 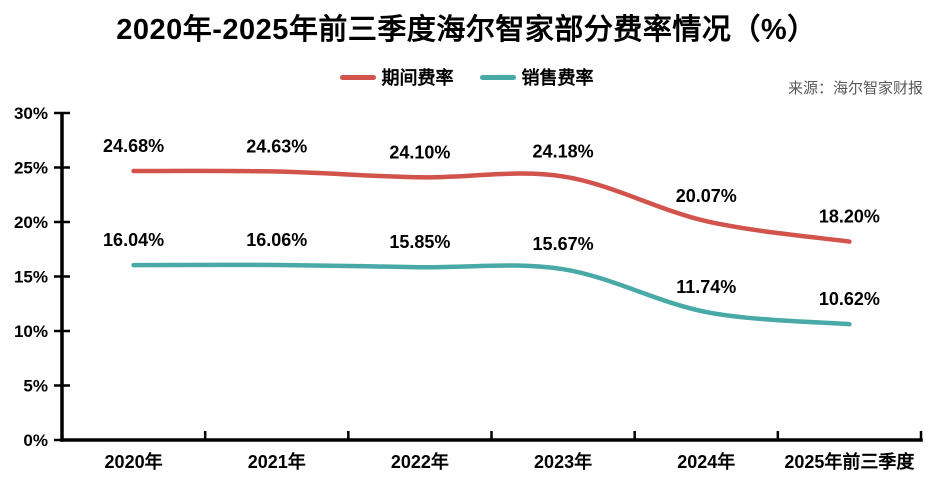 I want to click on series-line-selling-expense-ratio, so click(x=491, y=294).